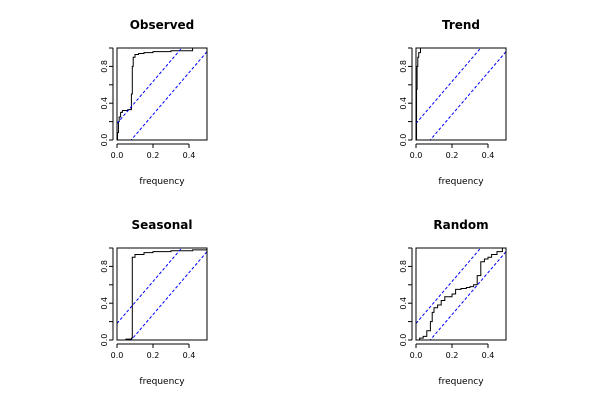 Image resolution: width=600 pixels, height=400 pixels. What do you see at coordinates (460, 225) in the screenshot?
I see `panel-title: Random` at bounding box center [460, 225].